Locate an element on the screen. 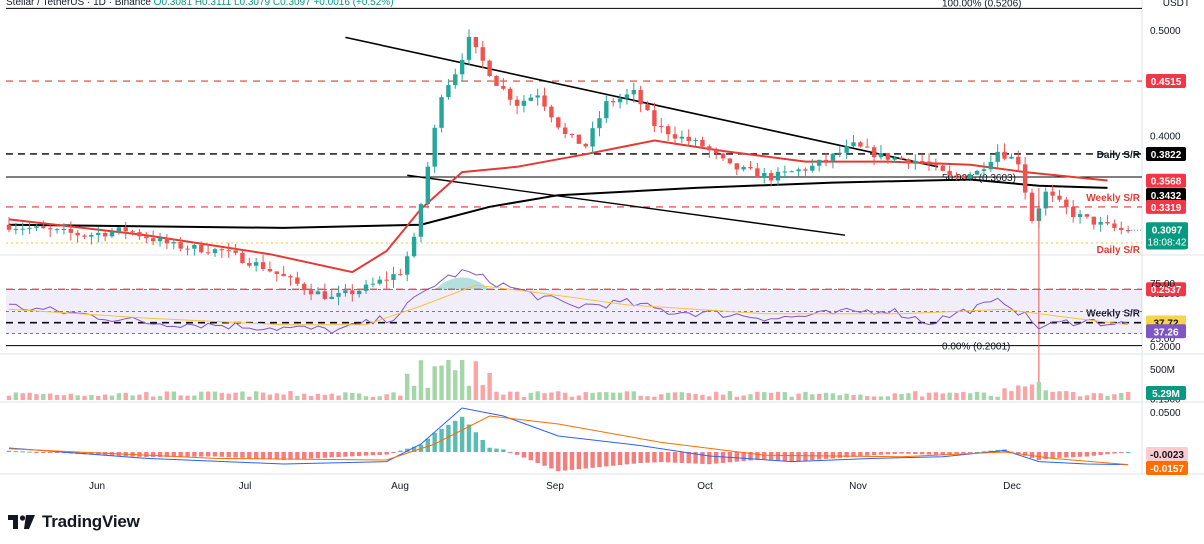 The image size is (1204, 544). macd-histogram-group is located at coordinates (568, 444).